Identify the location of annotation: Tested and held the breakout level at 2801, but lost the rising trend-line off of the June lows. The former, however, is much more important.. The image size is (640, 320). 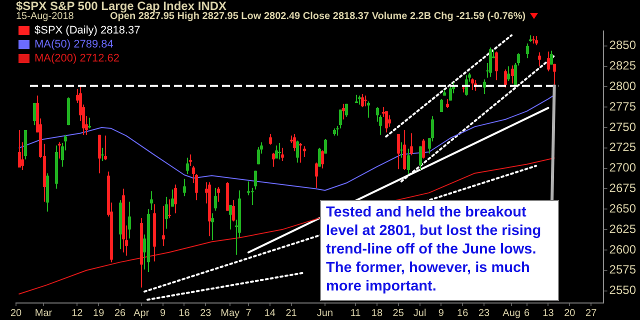
(434, 249).